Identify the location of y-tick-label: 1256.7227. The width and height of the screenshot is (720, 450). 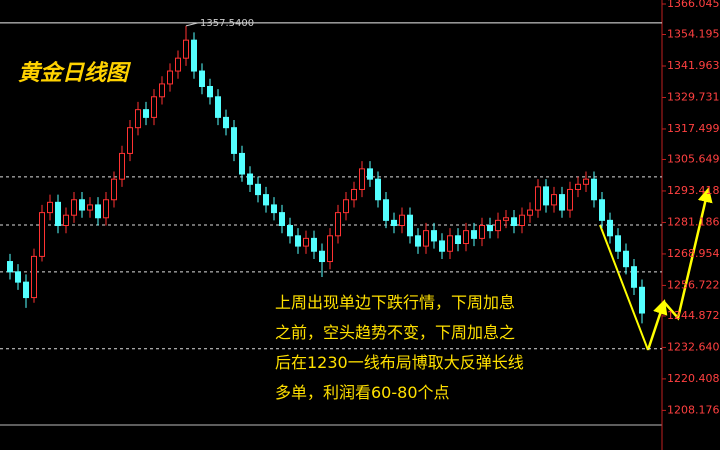
(693, 284).